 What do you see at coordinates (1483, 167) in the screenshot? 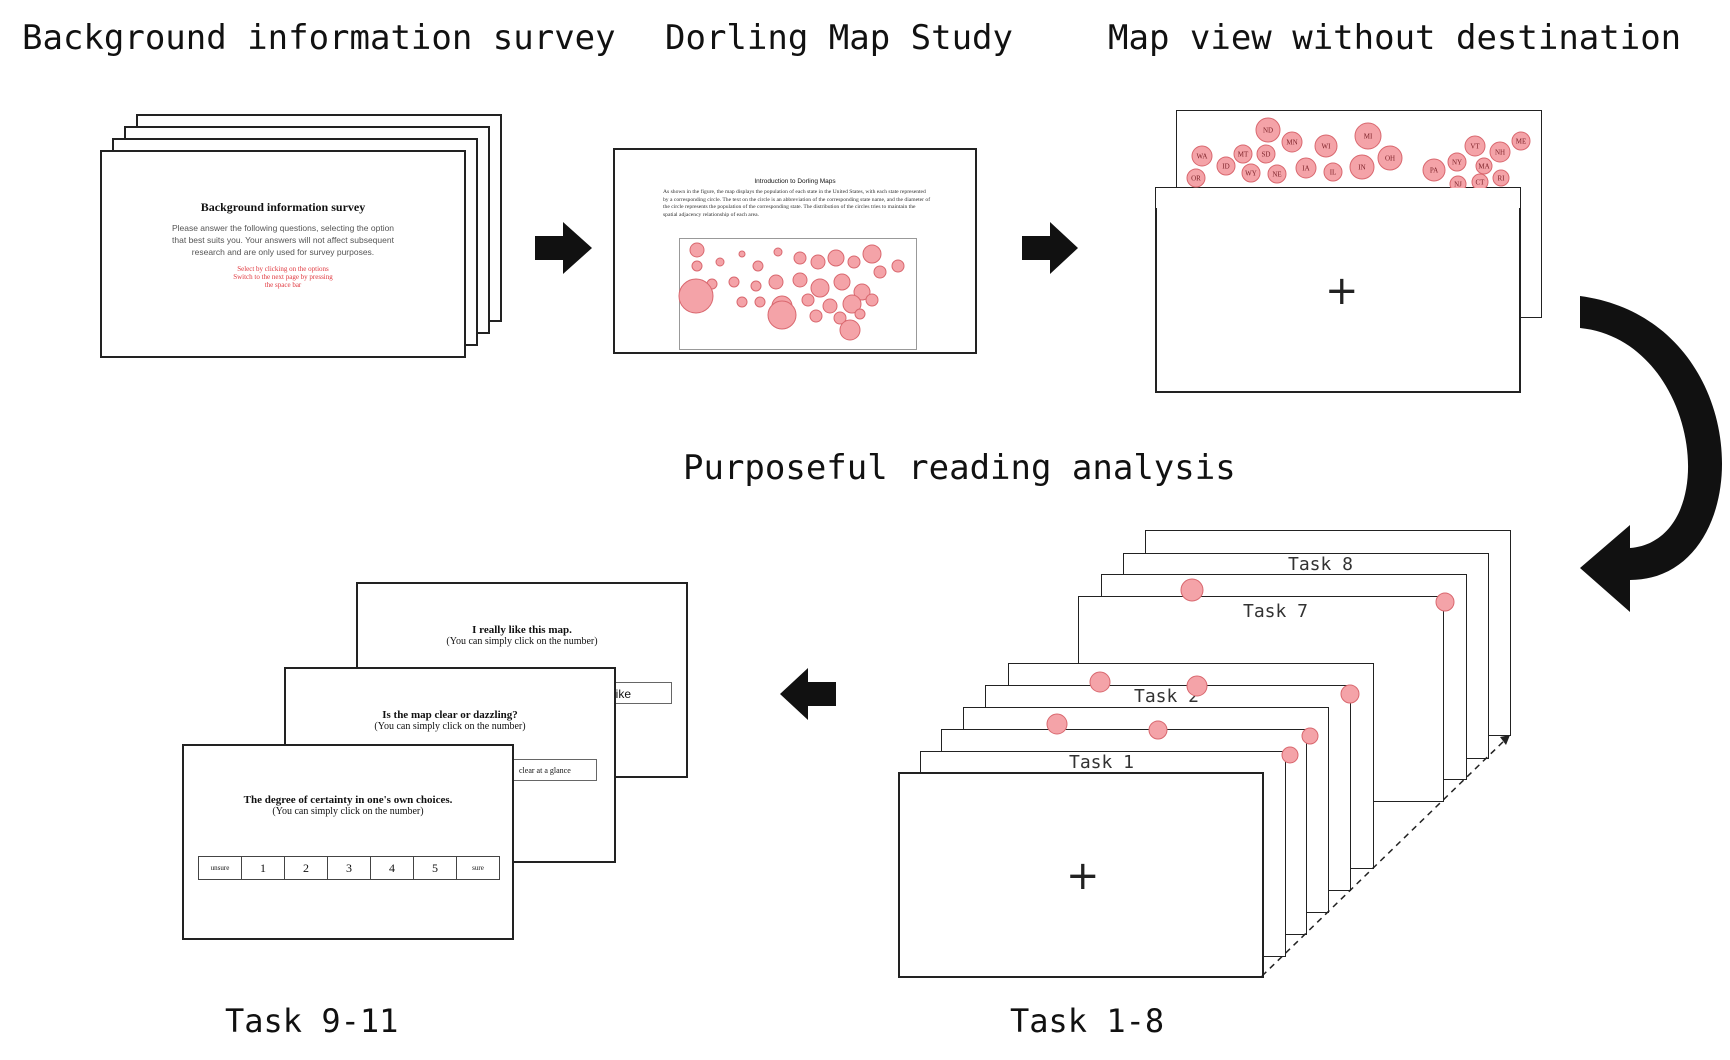
I see `map-circle-label: MA` at bounding box center [1483, 167].